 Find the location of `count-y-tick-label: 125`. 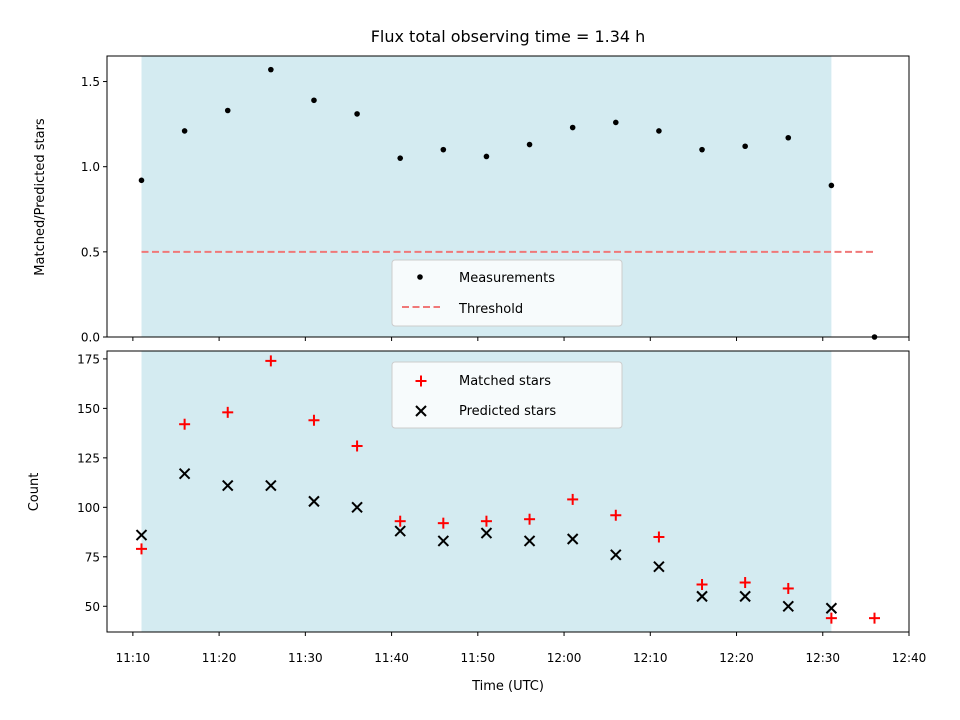

count-y-tick-label: 125 is located at coordinates (88, 458).